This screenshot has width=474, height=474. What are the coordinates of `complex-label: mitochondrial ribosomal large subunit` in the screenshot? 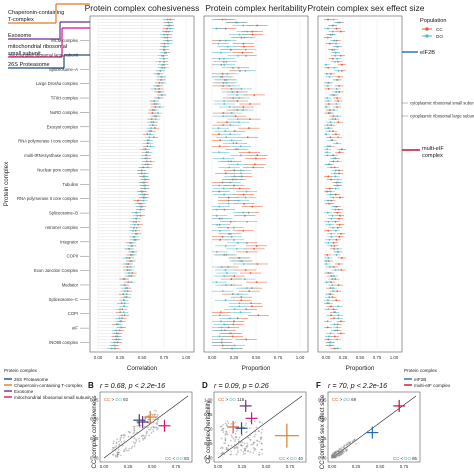 It's located at (44, 54).